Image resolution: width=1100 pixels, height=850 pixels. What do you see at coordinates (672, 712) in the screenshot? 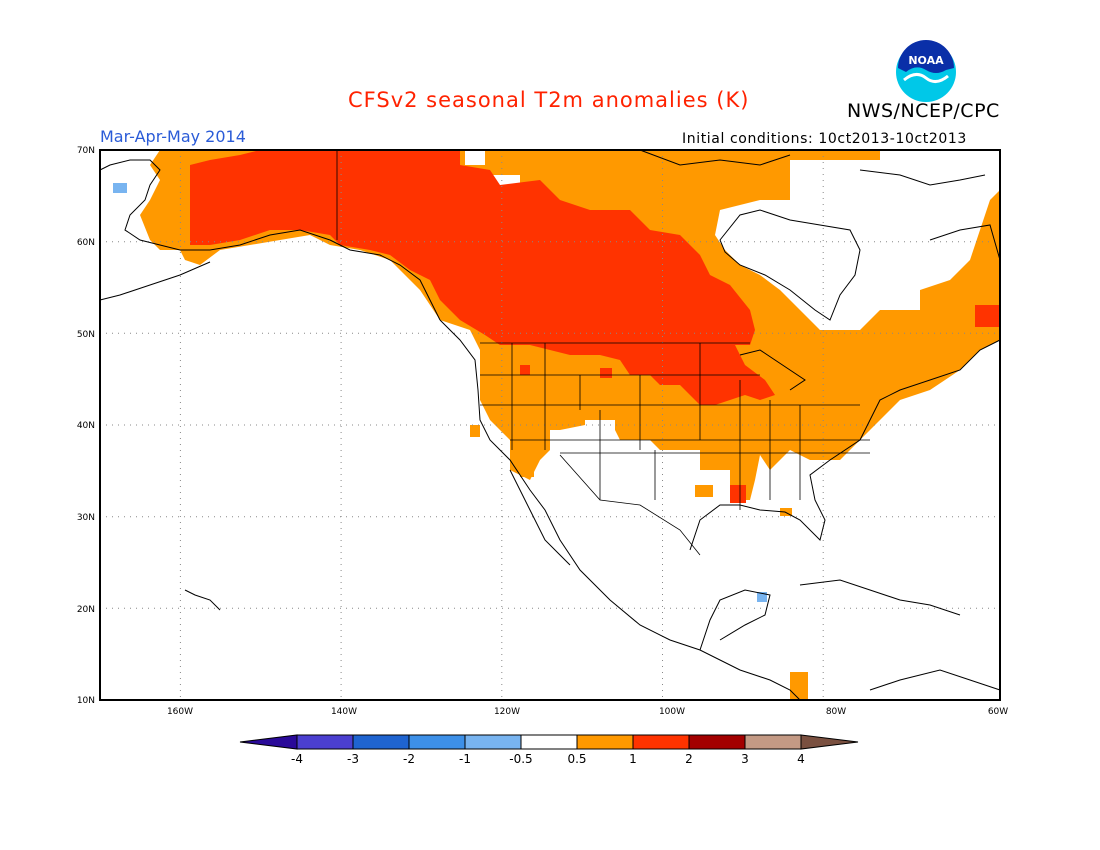
I see `lon-label: 100W` at bounding box center [672, 712].